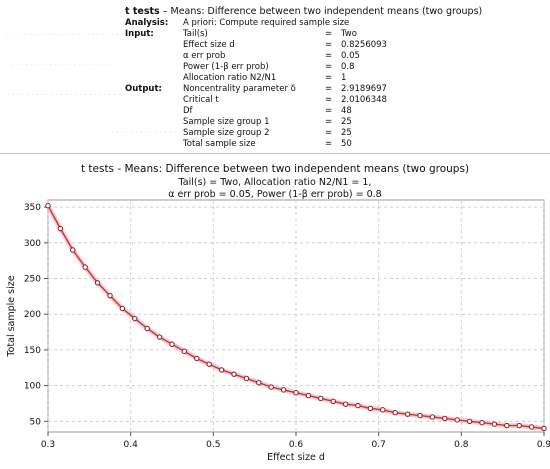  I want to click on input-param-name: α err prob, so click(204, 56).